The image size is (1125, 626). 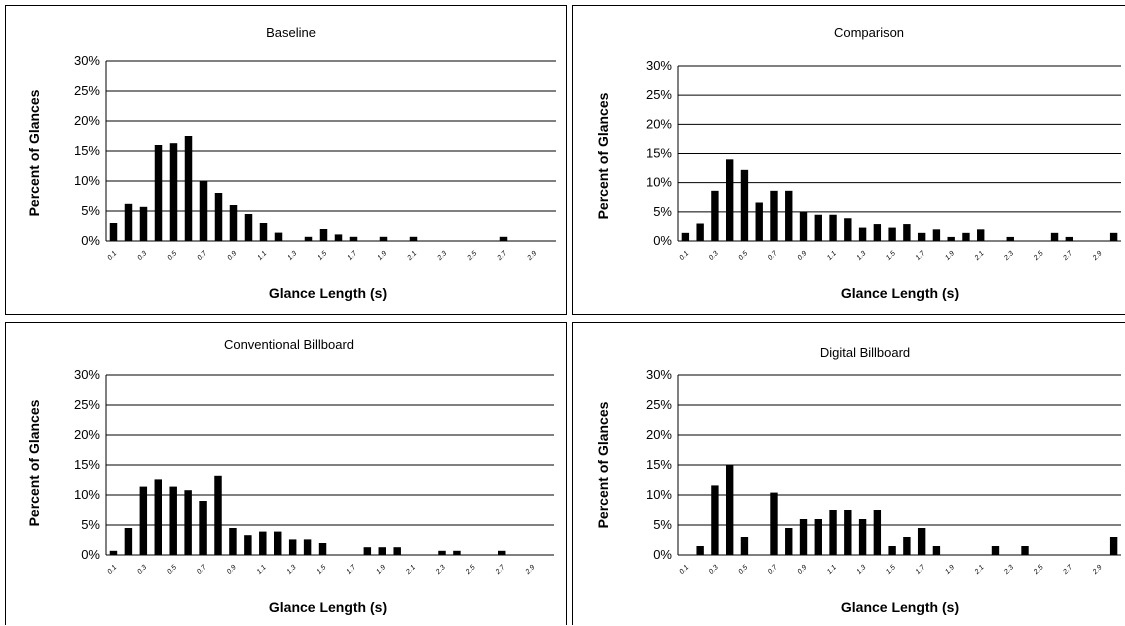 What do you see at coordinates (87, 464) in the screenshot?
I see `y-tick-label: 15%` at bounding box center [87, 464].